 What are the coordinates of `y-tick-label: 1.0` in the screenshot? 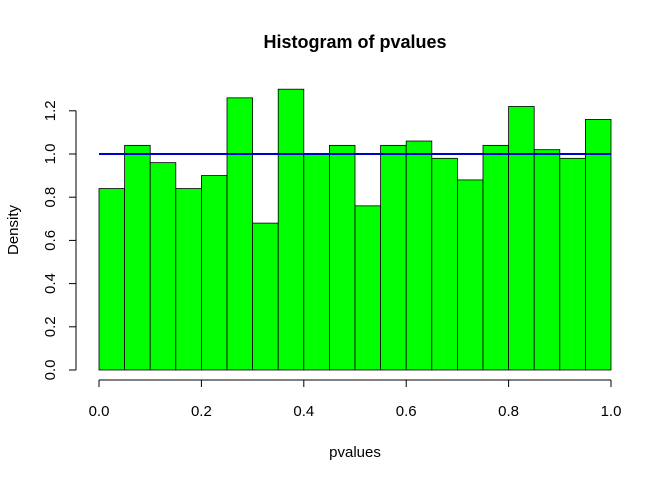 It's located at (50, 154).